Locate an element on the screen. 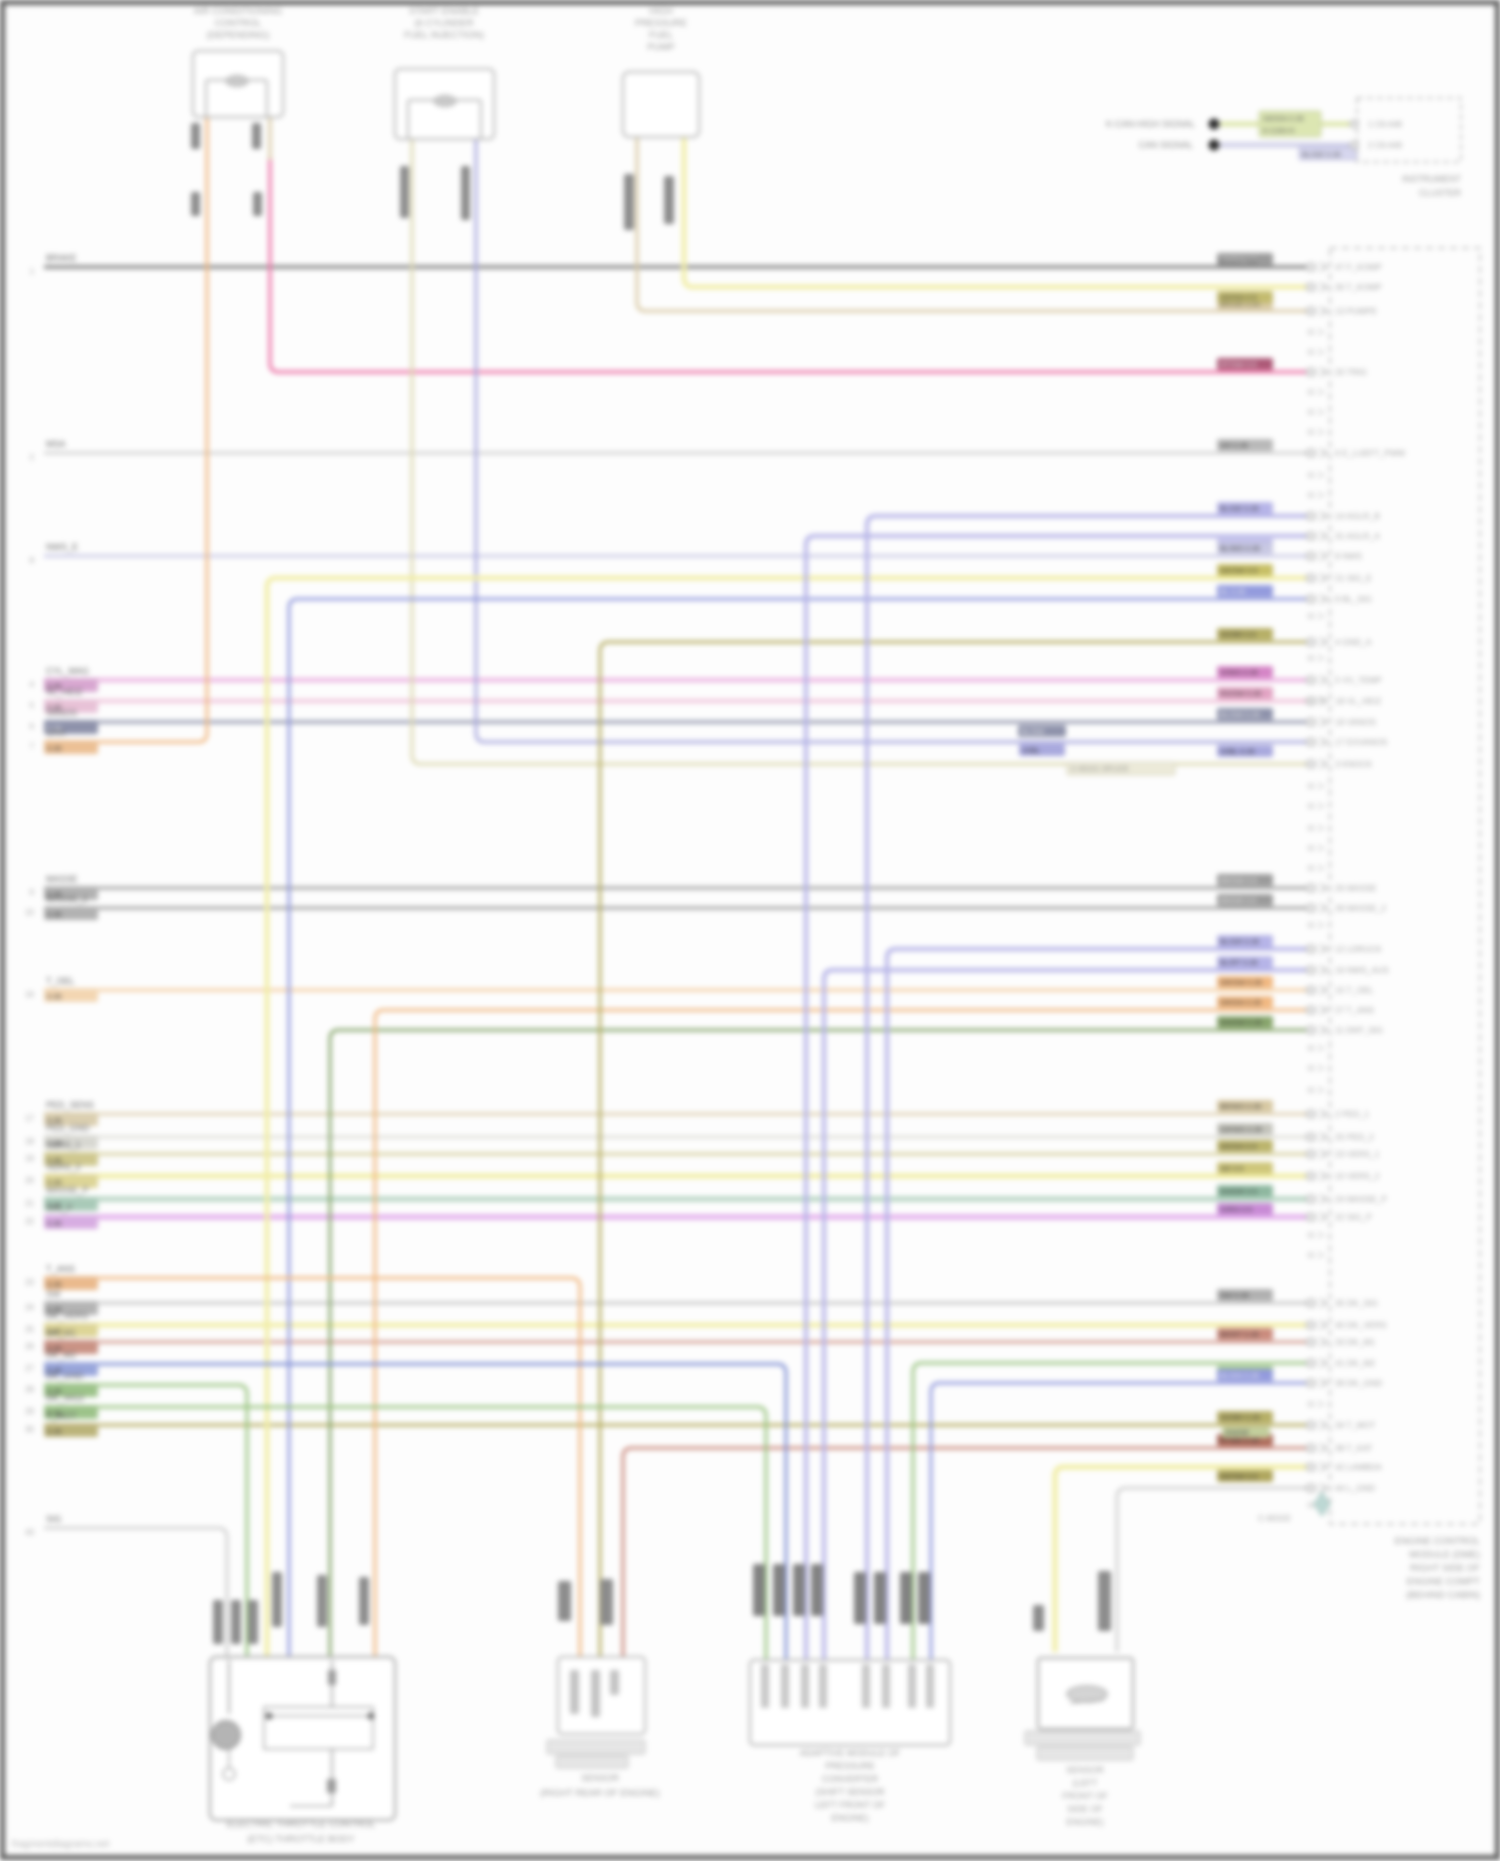 This screenshot has width=1500, height=1861. svg-text: BRAKE SW is located at coordinates (1238, 261).